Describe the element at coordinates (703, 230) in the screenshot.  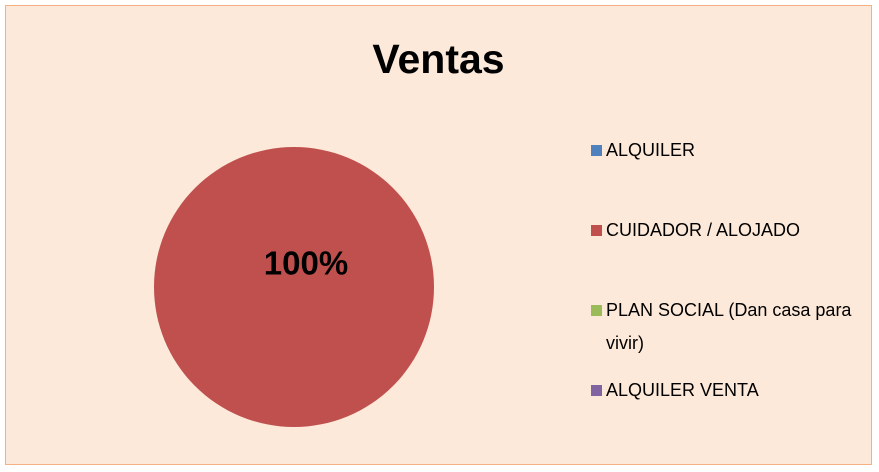
I see `legend-label: CUIDADOR / ALOJADO` at that location.